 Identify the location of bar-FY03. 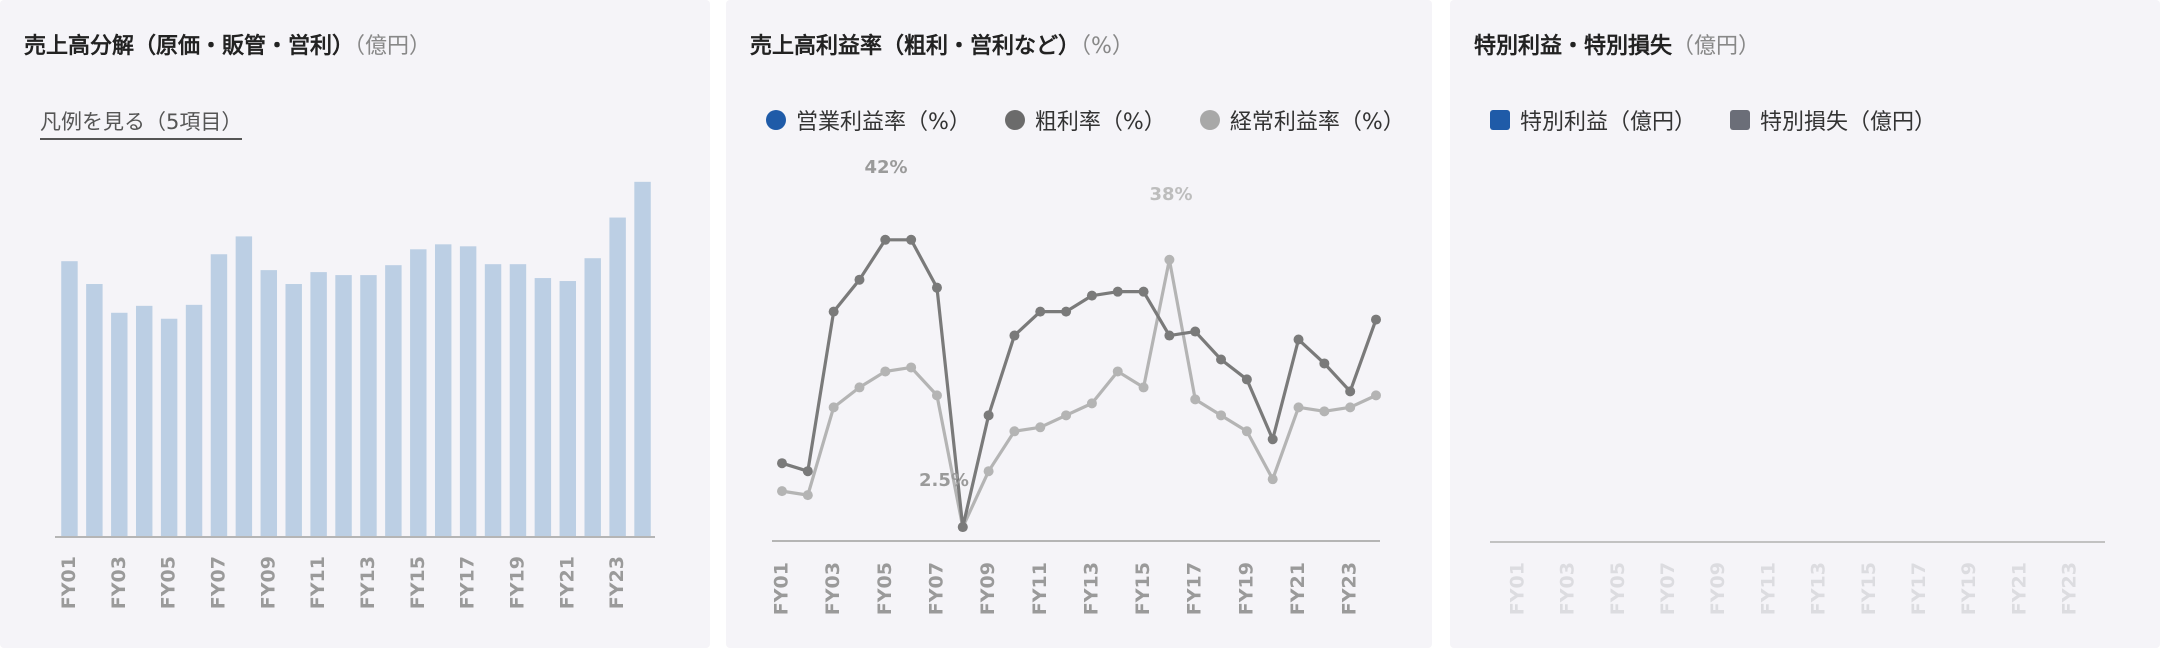
(119, 424).